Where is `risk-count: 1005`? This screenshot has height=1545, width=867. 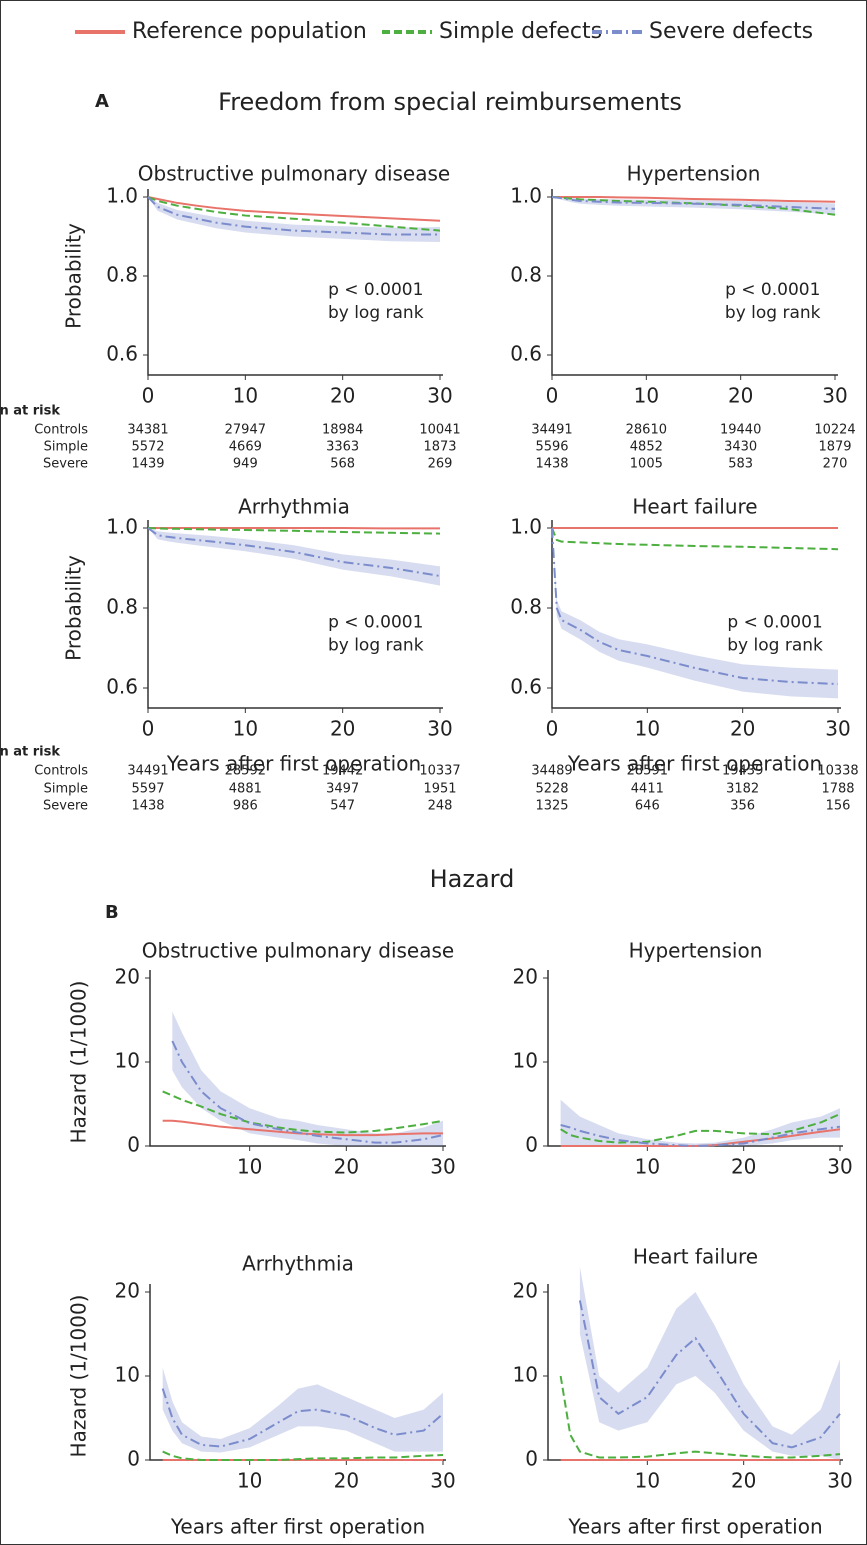 risk-count: 1005 is located at coordinates (646, 464).